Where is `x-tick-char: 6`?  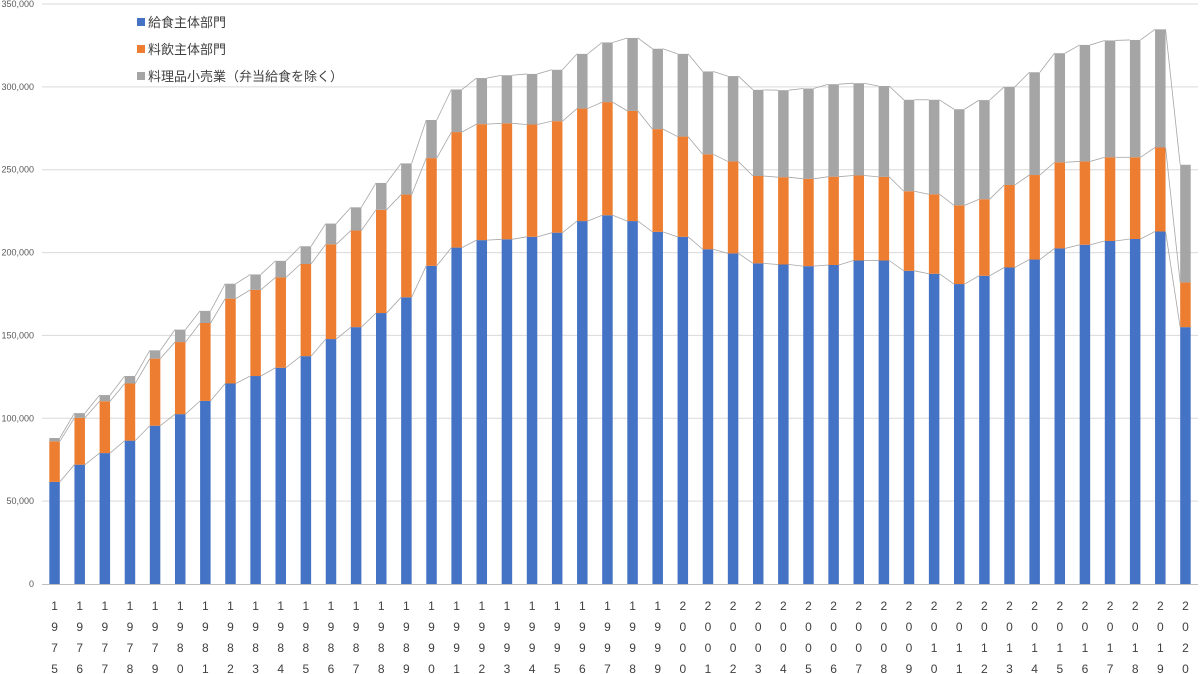
x-tick-char: 6 is located at coordinates (1085, 668).